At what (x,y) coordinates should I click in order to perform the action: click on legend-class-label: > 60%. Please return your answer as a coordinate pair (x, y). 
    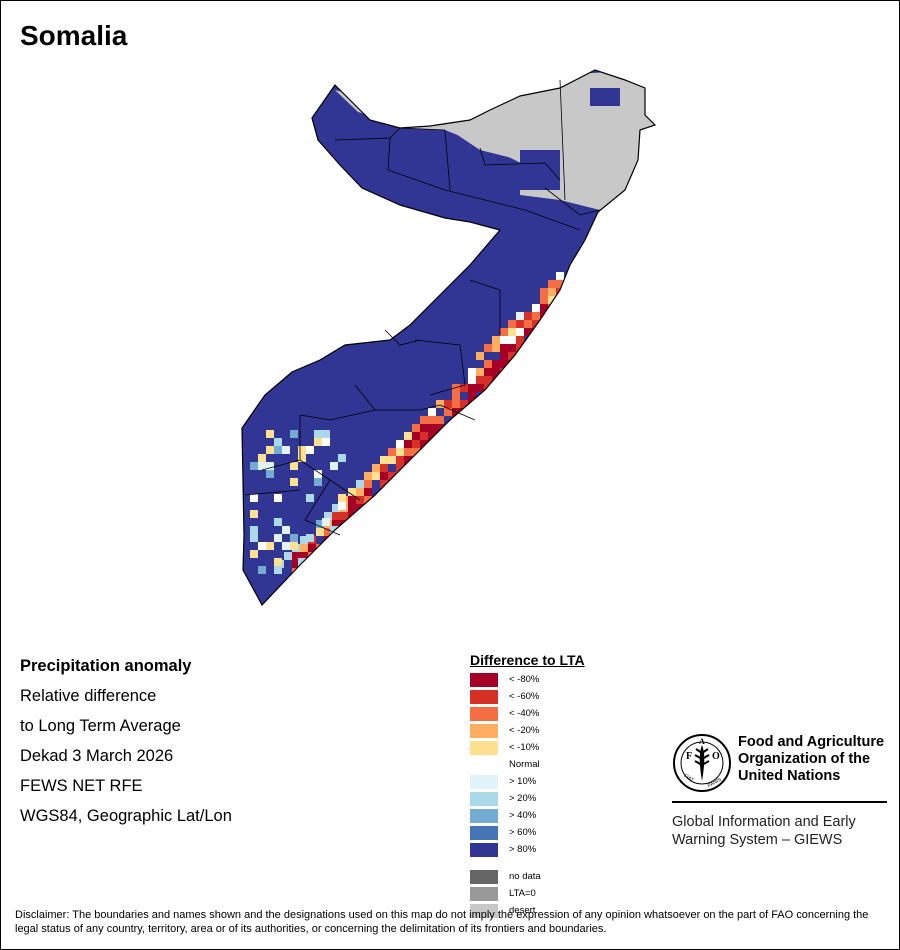
    Looking at the image, I should click on (523, 832).